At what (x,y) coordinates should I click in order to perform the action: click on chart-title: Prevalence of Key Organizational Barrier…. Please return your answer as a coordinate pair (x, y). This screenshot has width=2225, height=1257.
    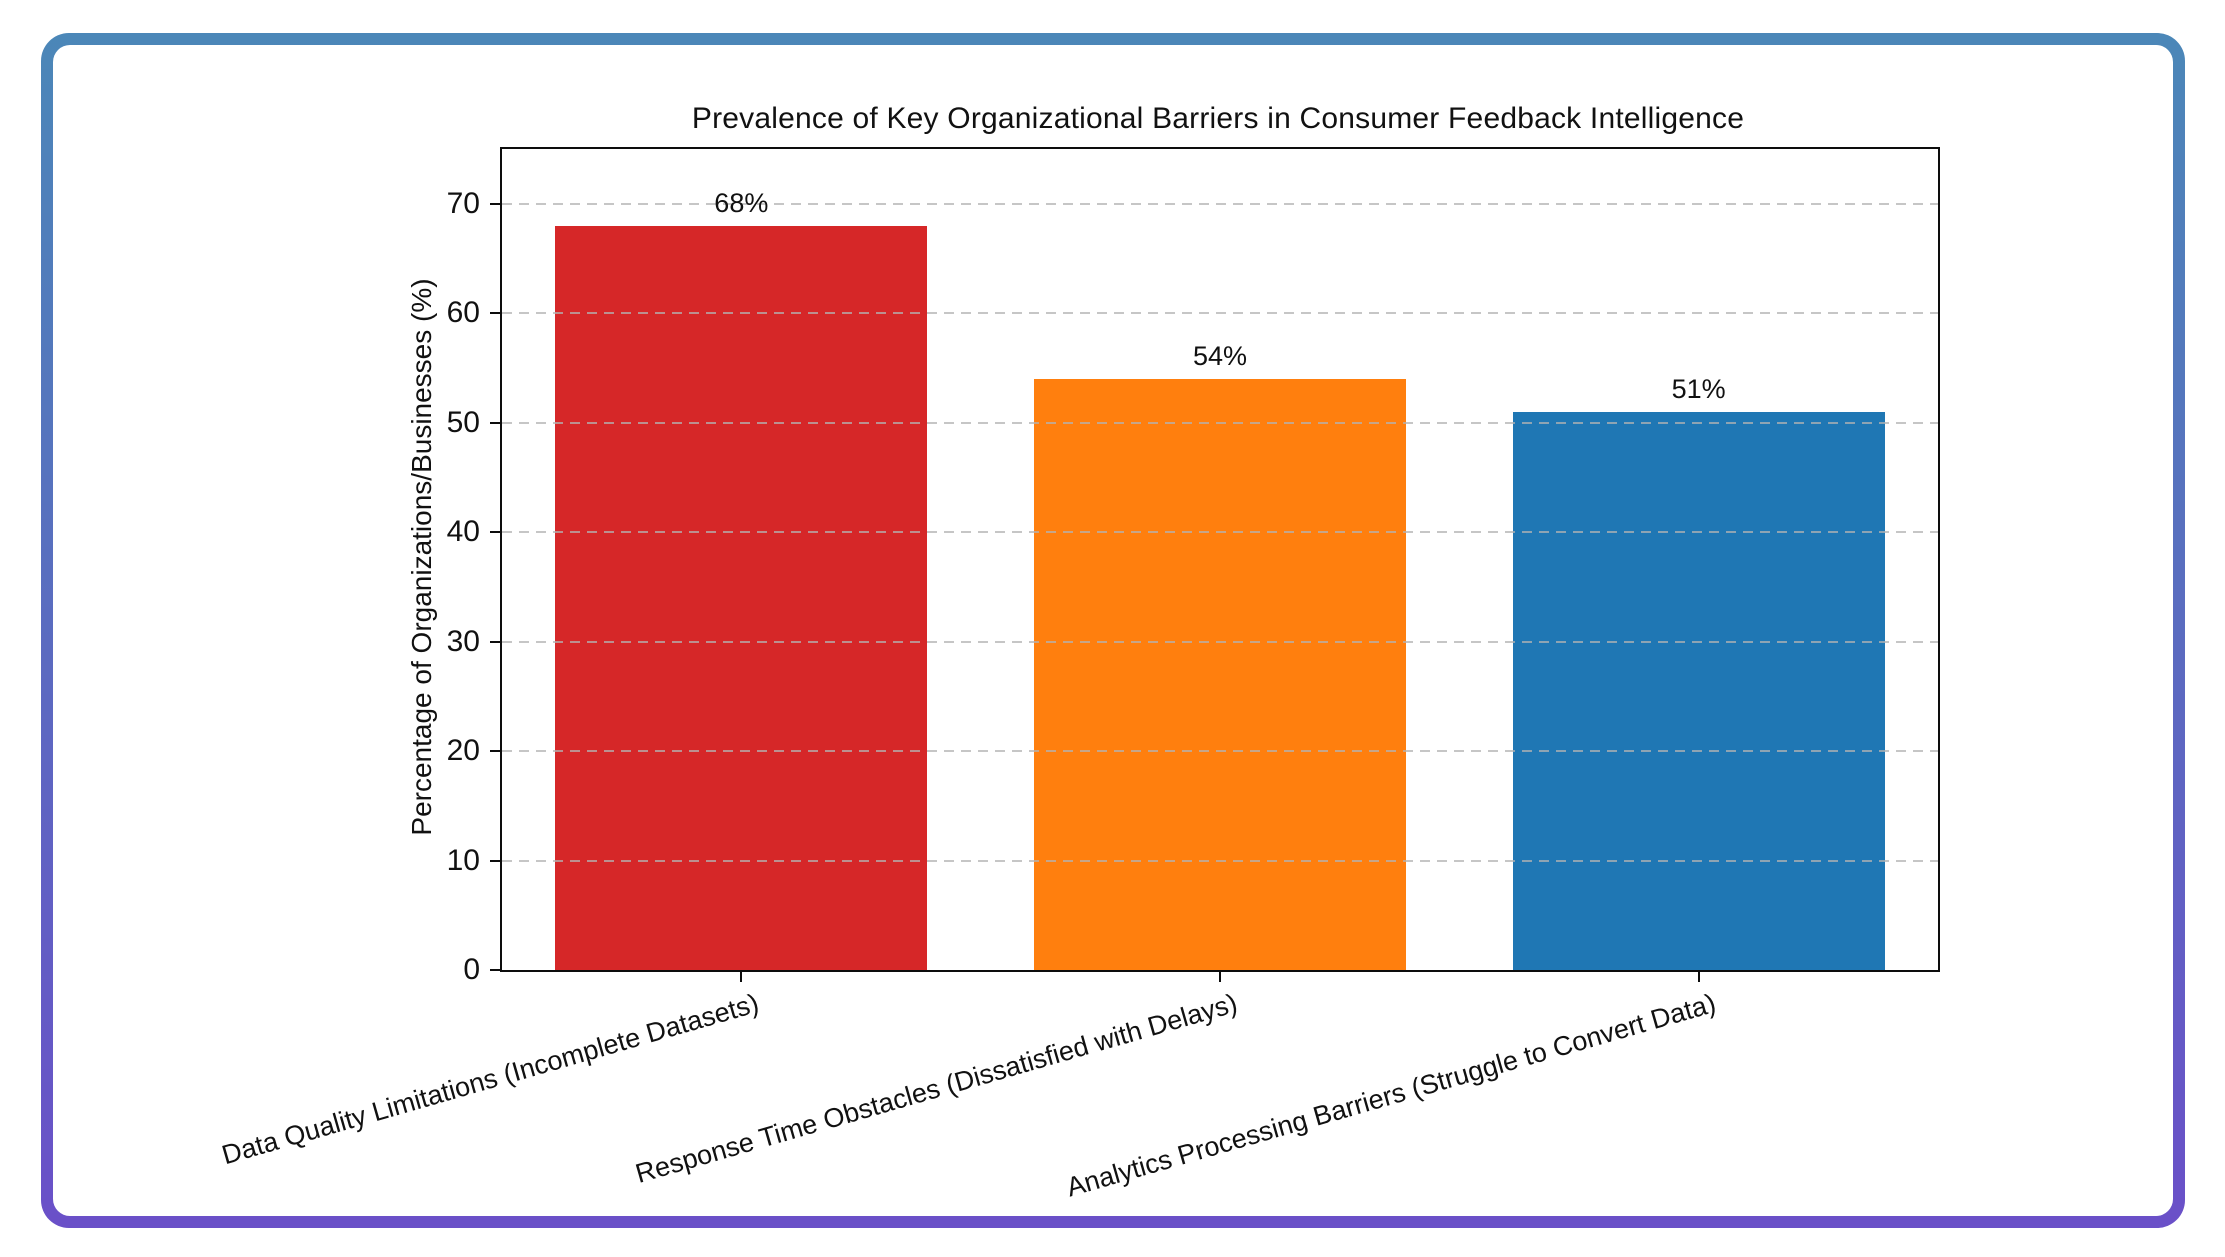
    Looking at the image, I should click on (1218, 118).